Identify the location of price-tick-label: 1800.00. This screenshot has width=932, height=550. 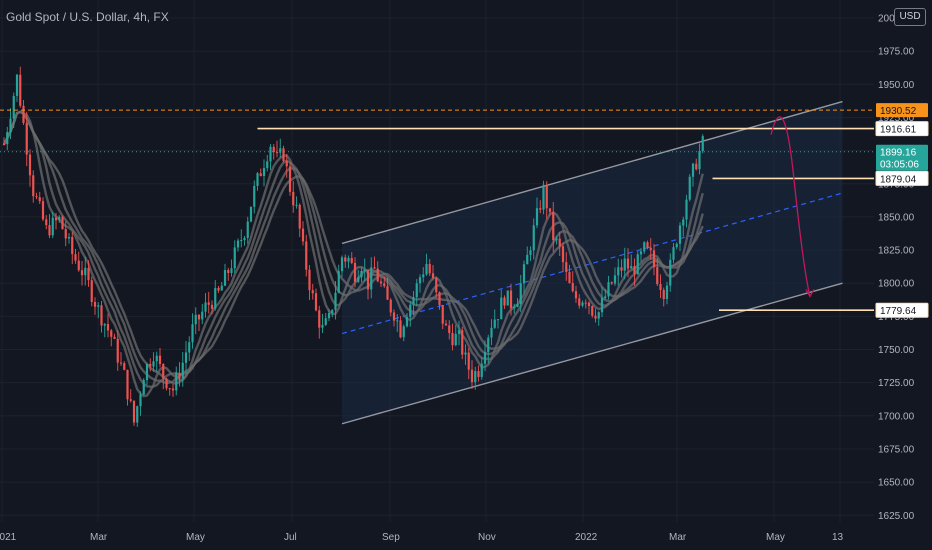
(896, 284).